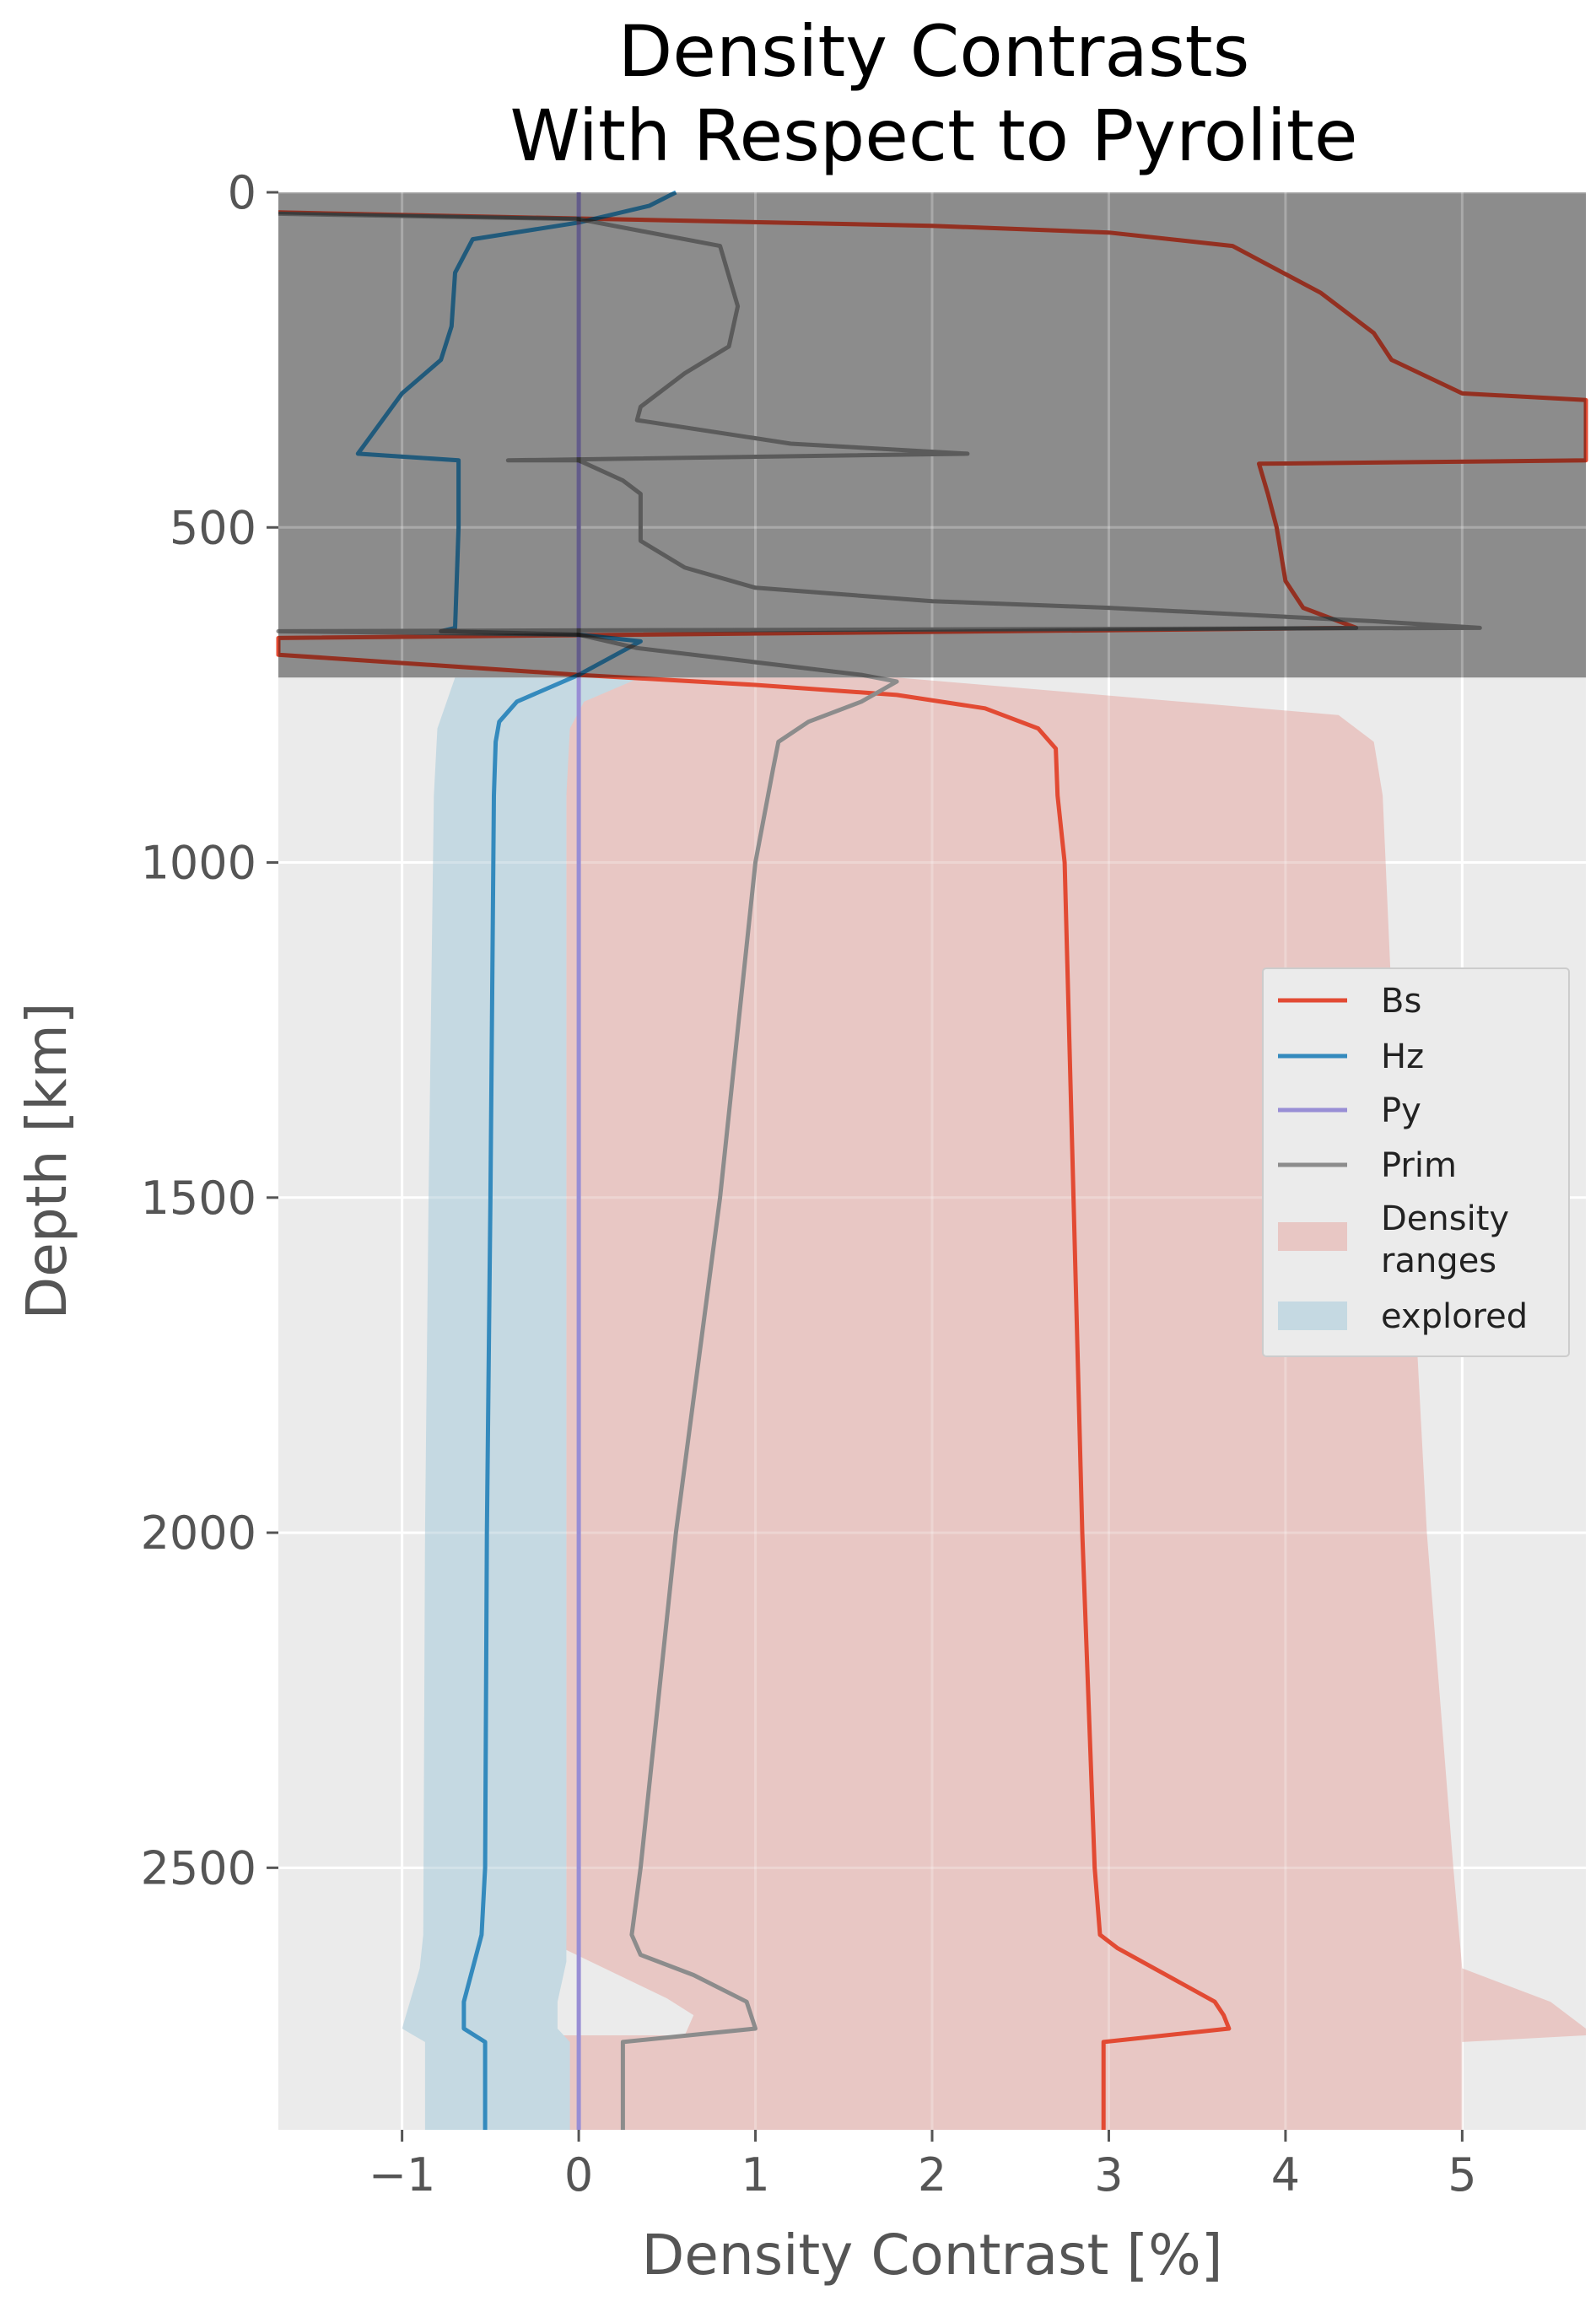 The image size is (1596, 2312). Describe the element at coordinates (932, 2175) in the screenshot. I see `x-tick-label-3: 2` at that location.